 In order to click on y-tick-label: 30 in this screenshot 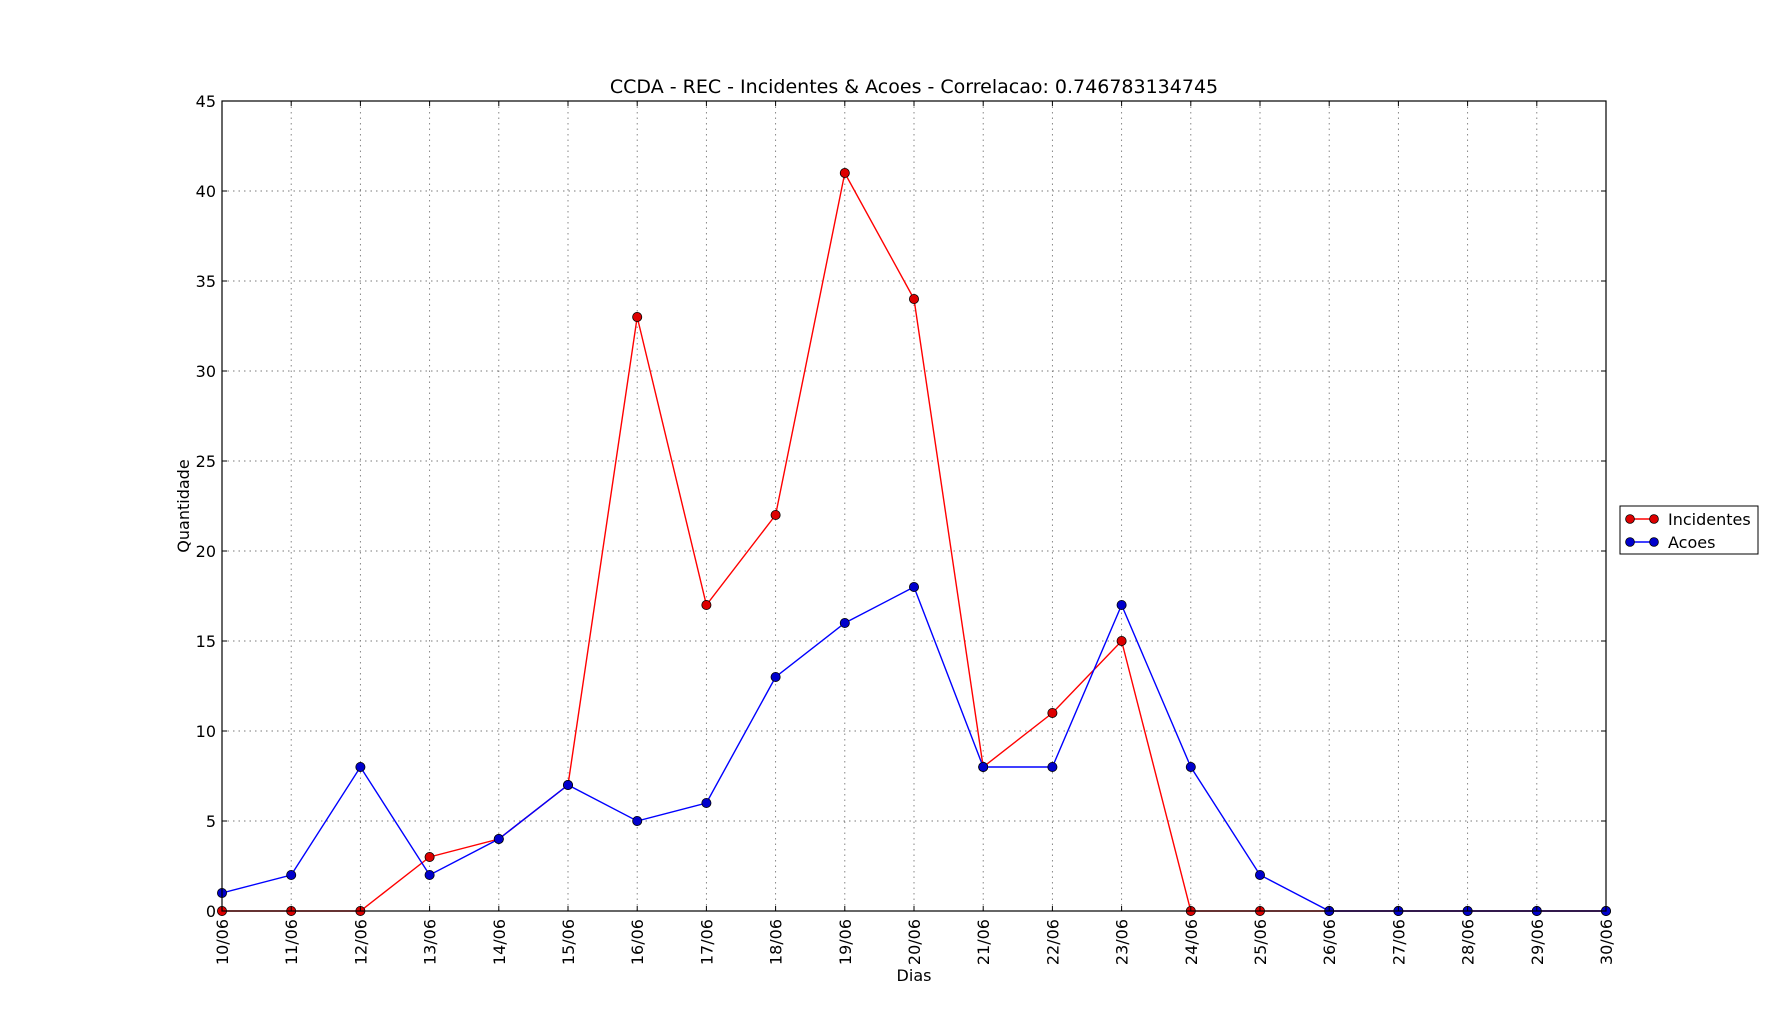, I will do `click(206, 371)`.